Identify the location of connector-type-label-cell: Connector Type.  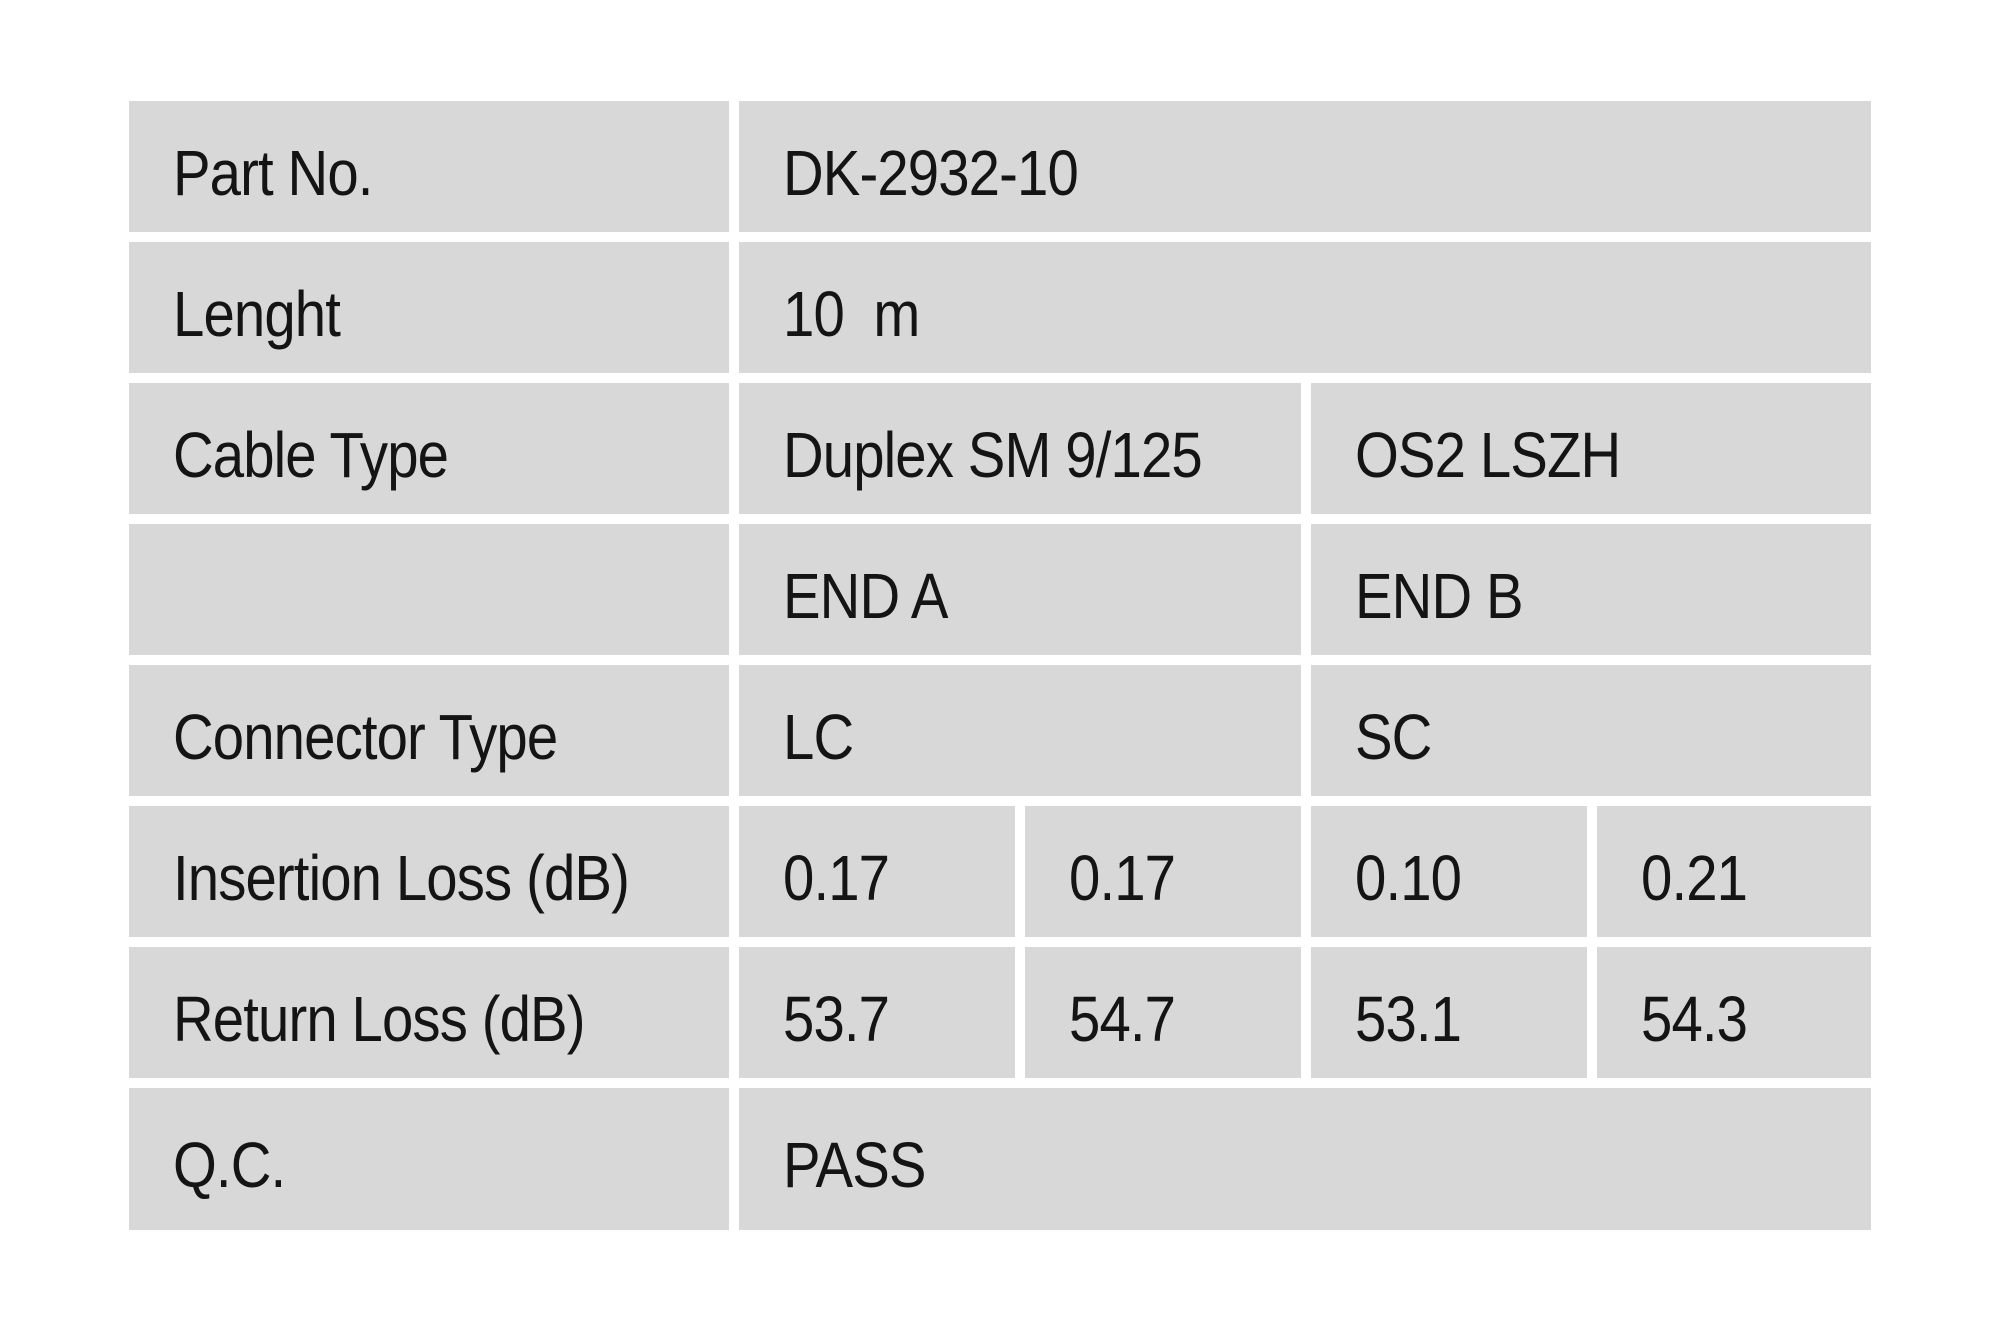
(429, 730).